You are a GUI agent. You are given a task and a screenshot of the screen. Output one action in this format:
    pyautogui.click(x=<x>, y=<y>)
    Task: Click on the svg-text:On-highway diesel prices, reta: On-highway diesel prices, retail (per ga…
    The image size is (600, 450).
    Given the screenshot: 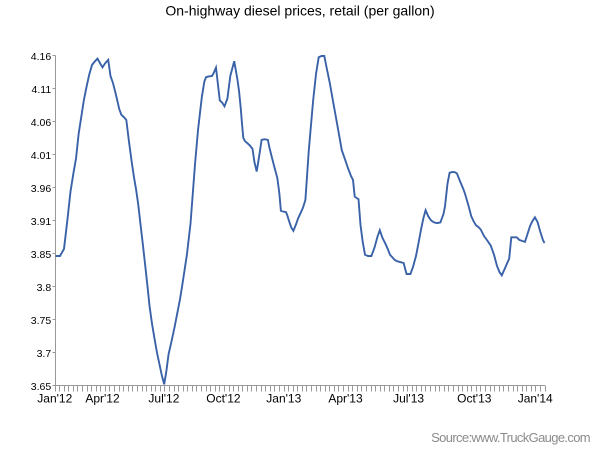 What is the action you would take?
    pyautogui.click(x=299, y=11)
    